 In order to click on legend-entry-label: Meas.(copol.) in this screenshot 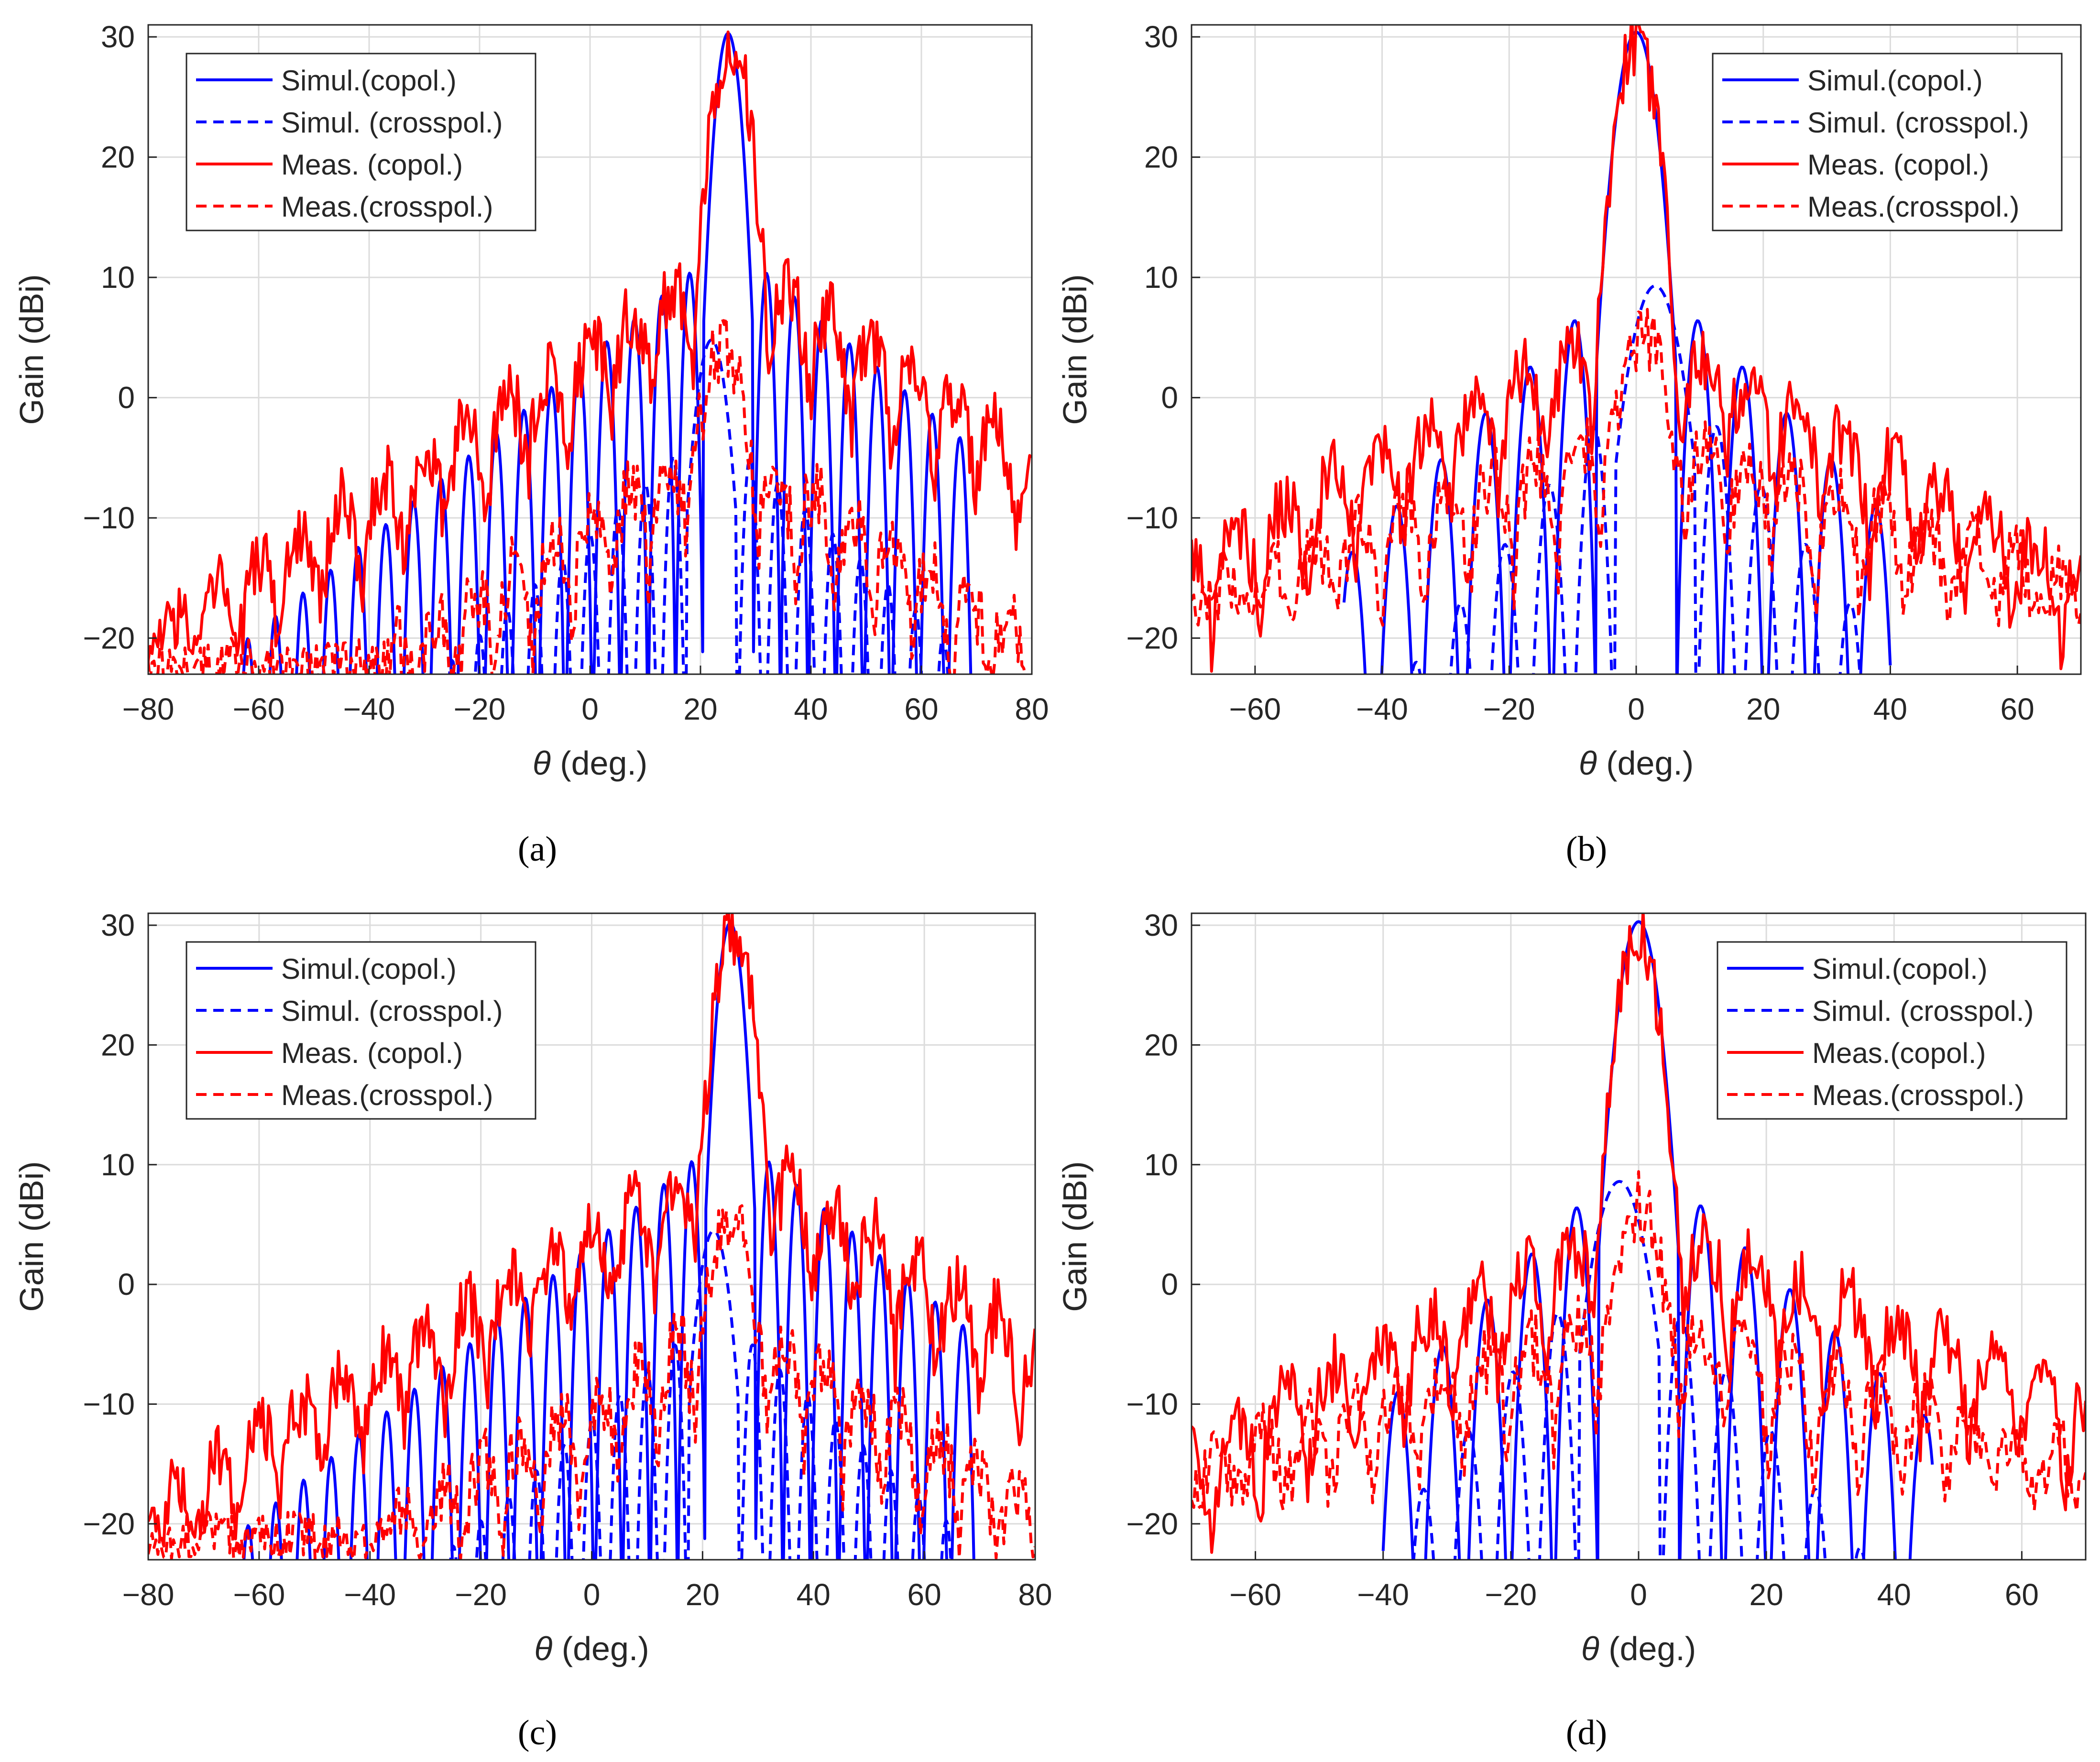, I will do `click(1899, 1053)`.